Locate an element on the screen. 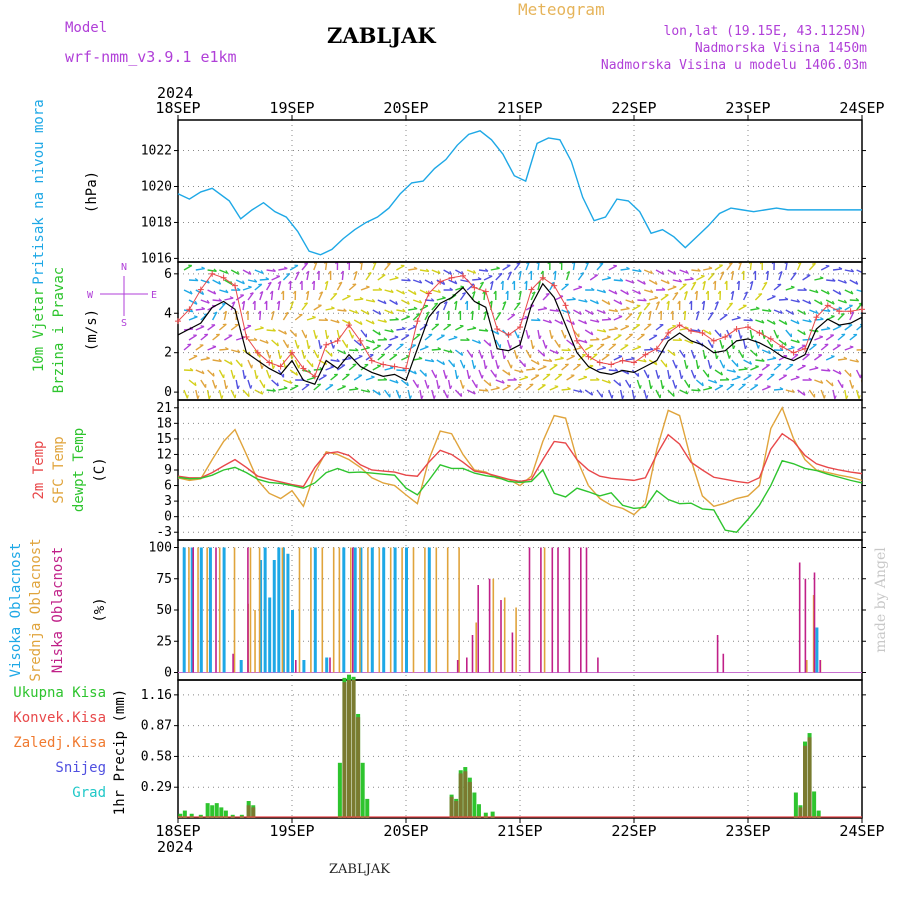 The image size is (900, 900). wind-speed-line is located at coordinates (520, 333).